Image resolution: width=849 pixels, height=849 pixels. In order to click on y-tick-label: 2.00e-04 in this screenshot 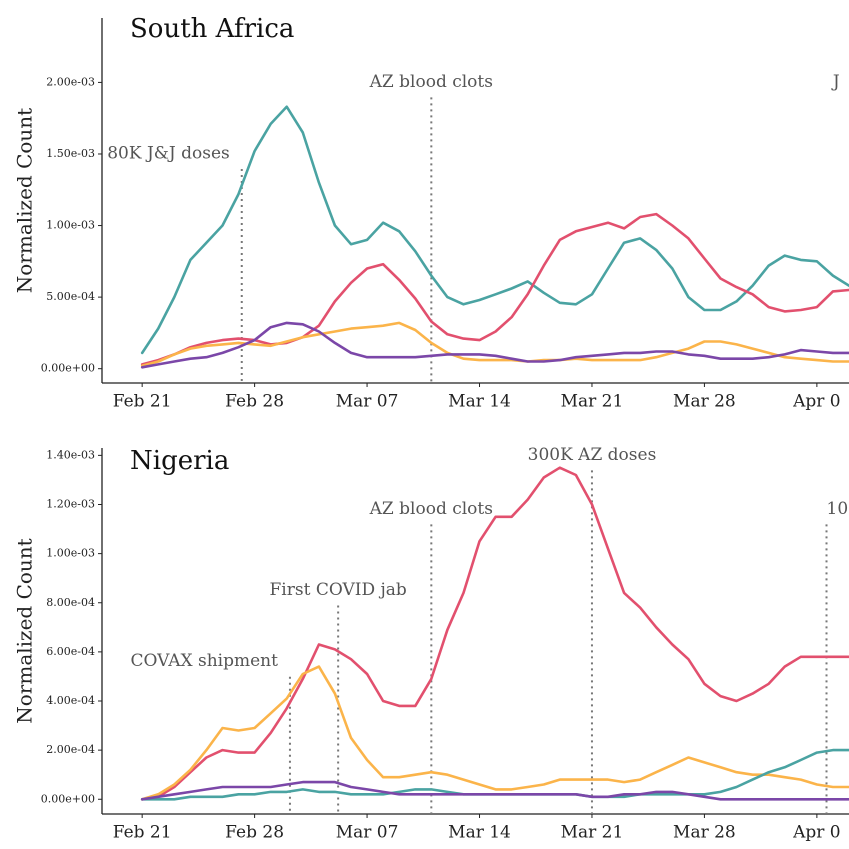, I will do `click(70, 749)`.